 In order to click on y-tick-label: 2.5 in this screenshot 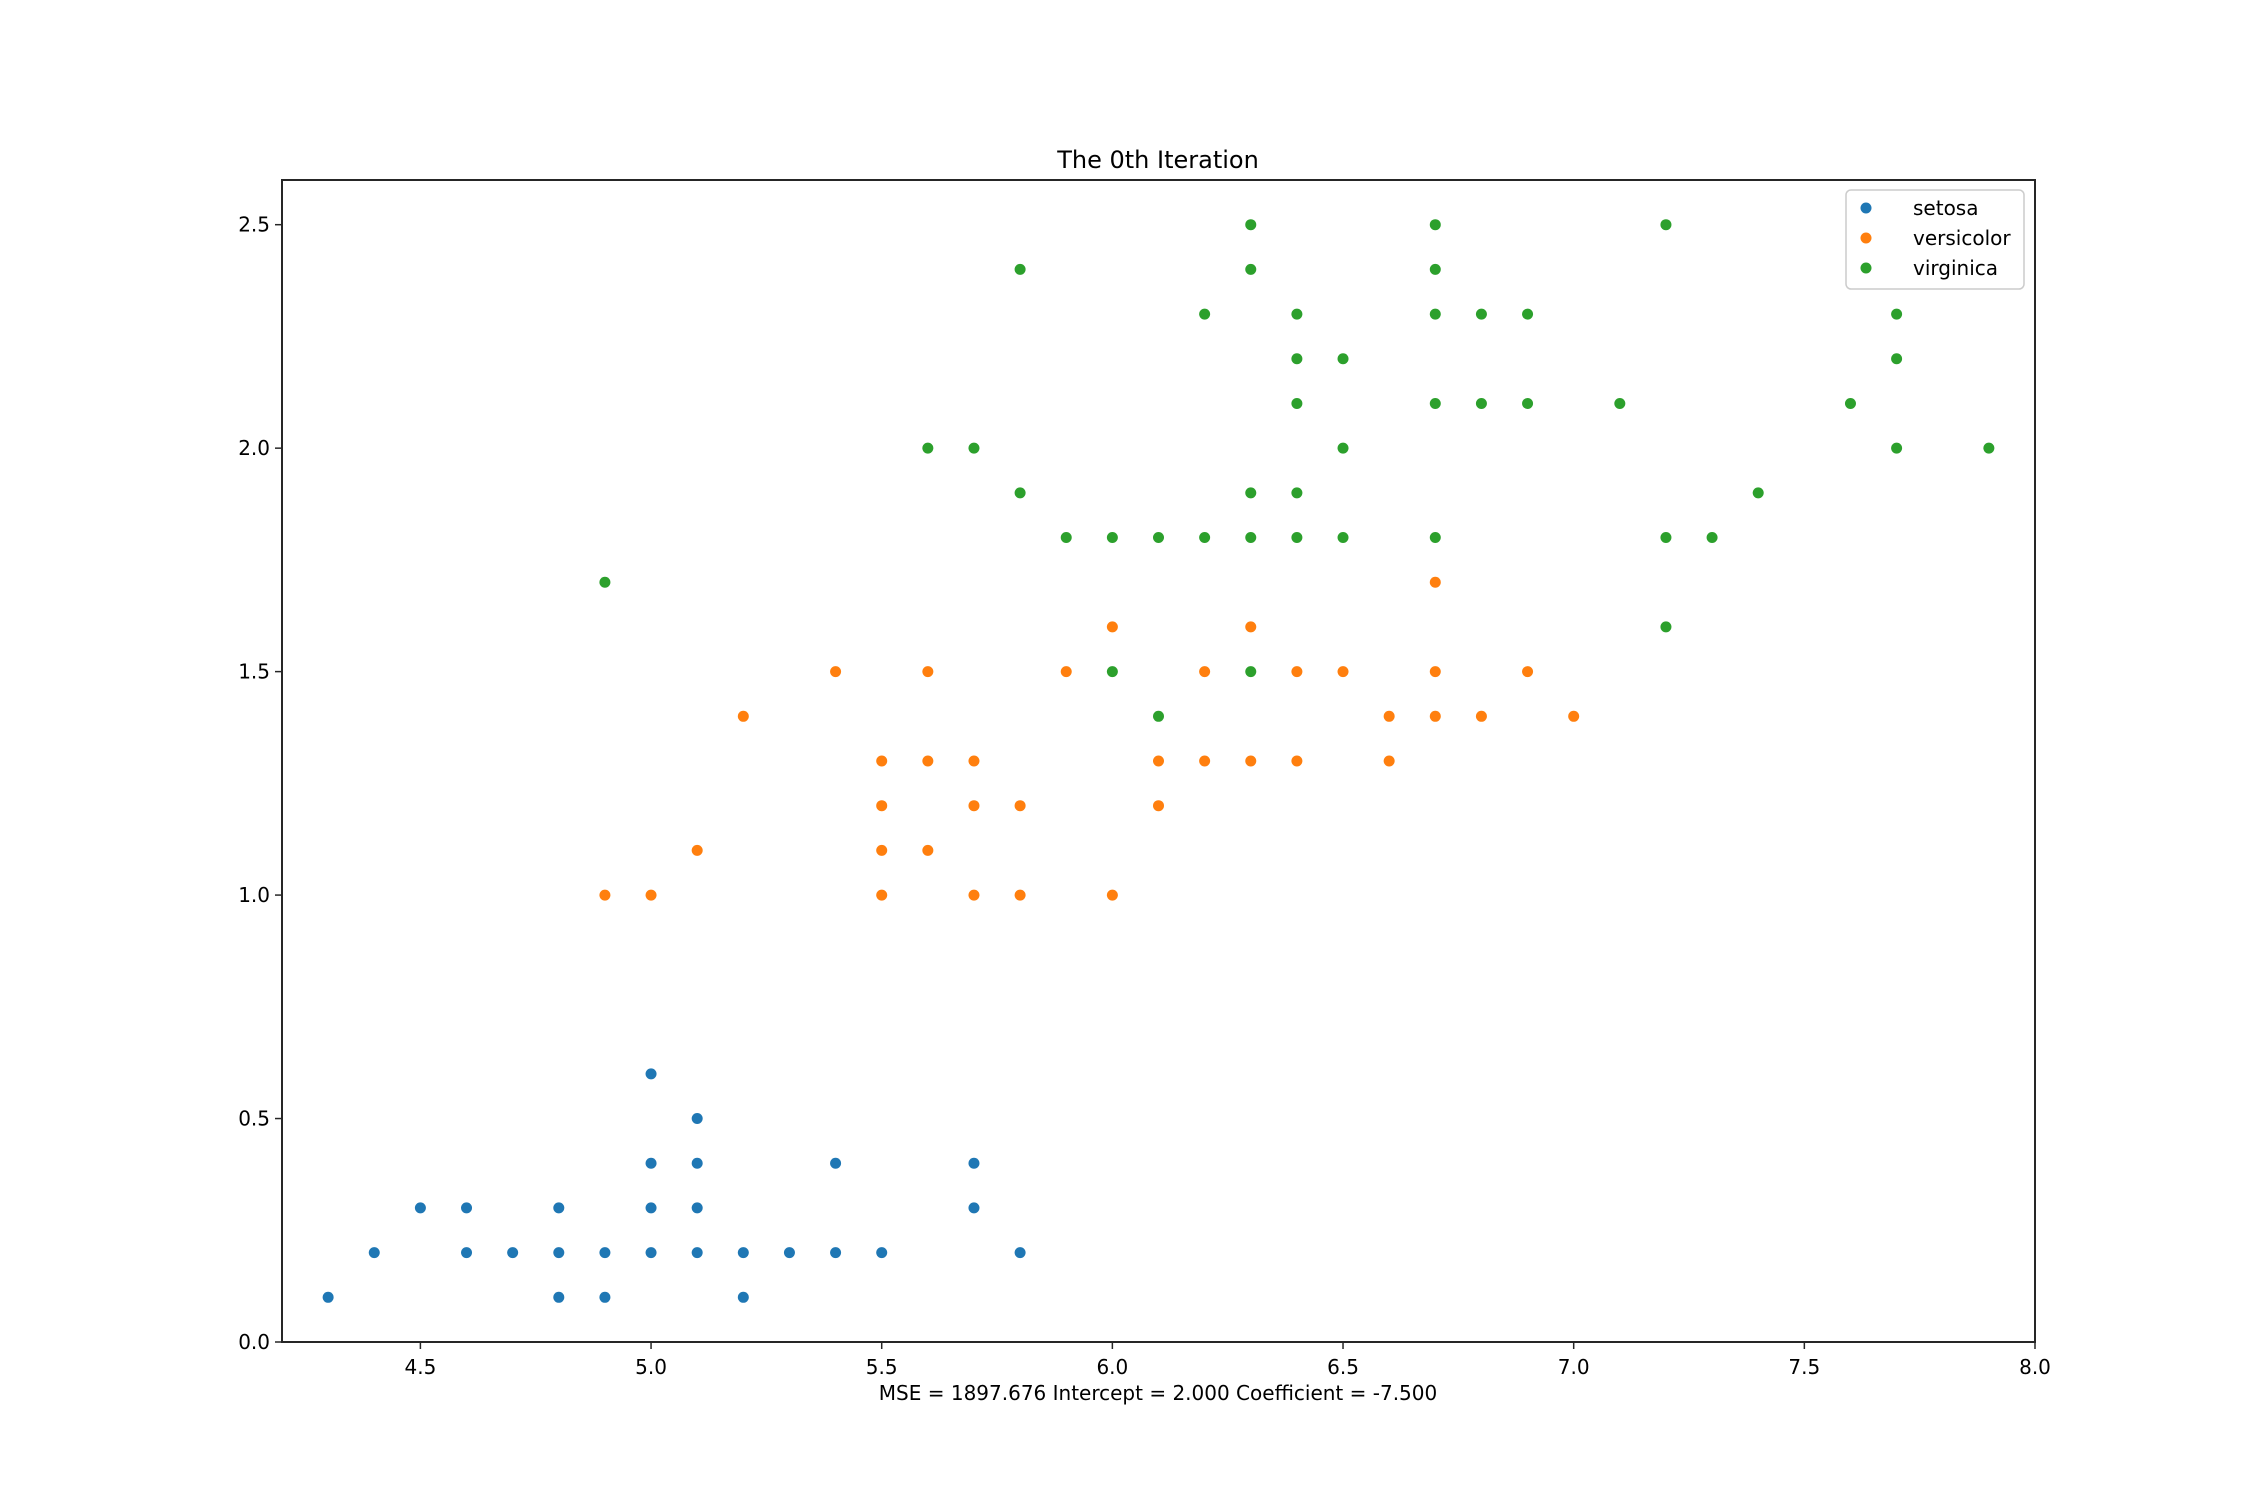, I will do `click(254, 225)`.